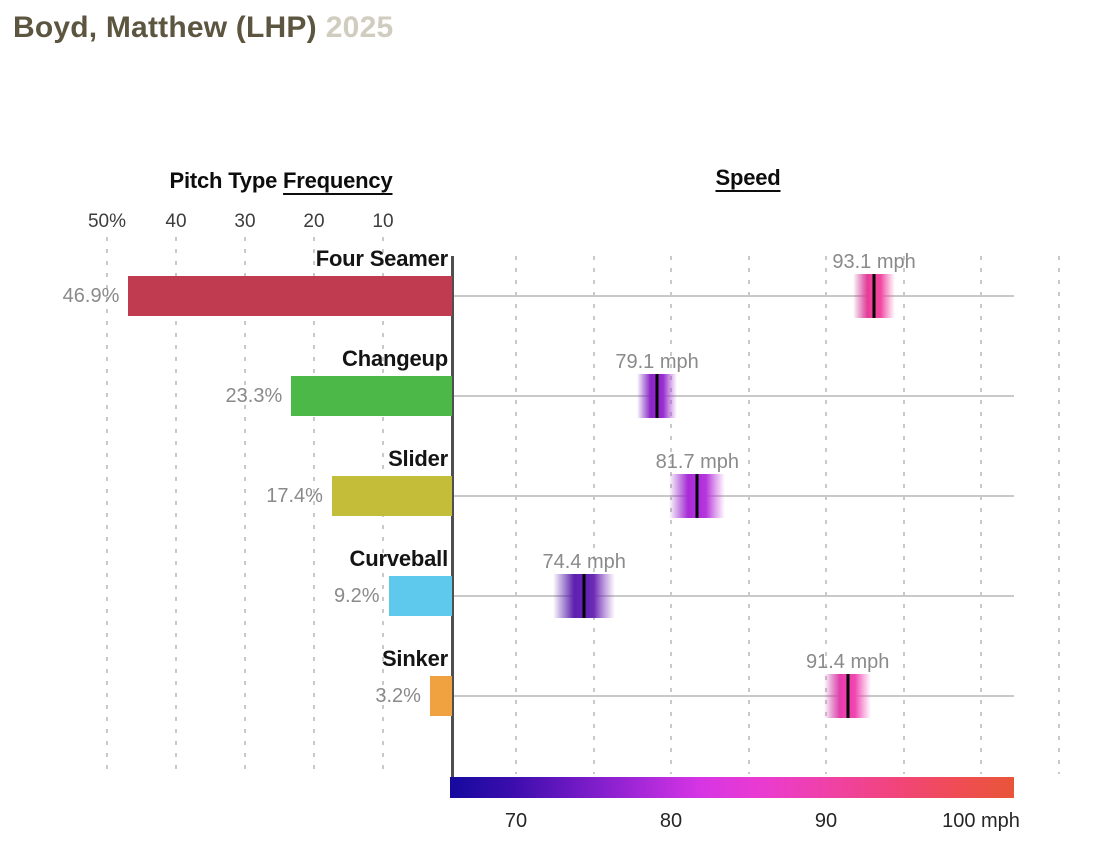 Image resolution: width=1106 pixels, height=858 pixels. I want to click on frequency-title-underlined: Frequency, so click(338, 180).